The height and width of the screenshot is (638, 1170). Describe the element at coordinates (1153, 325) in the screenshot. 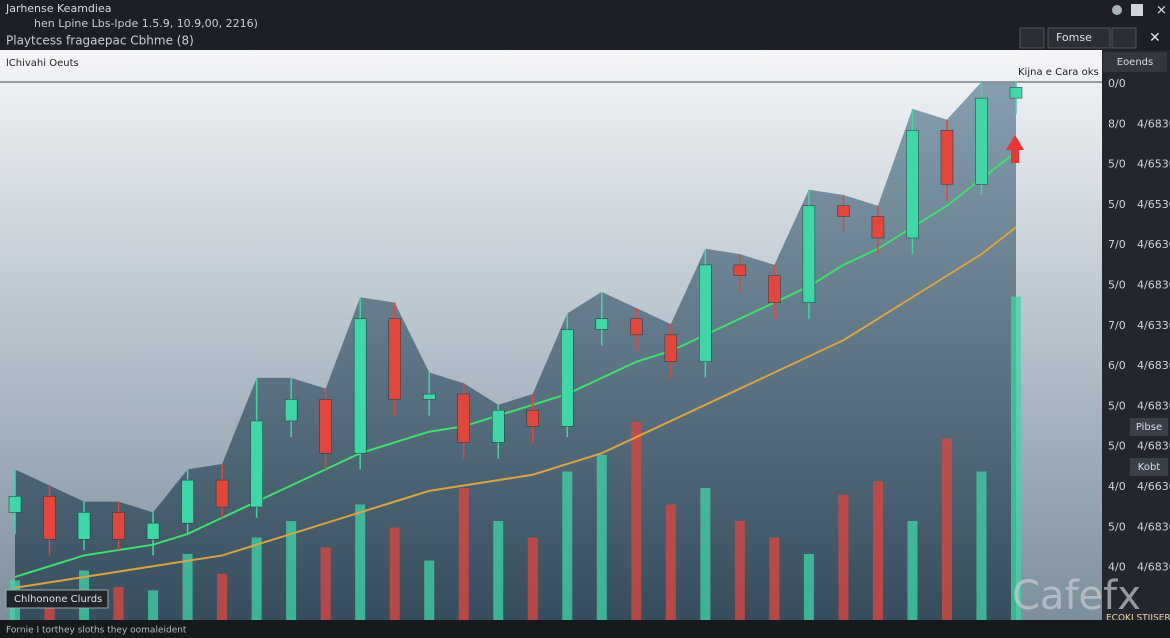

I see `axis-value: 4/6330` at that location.